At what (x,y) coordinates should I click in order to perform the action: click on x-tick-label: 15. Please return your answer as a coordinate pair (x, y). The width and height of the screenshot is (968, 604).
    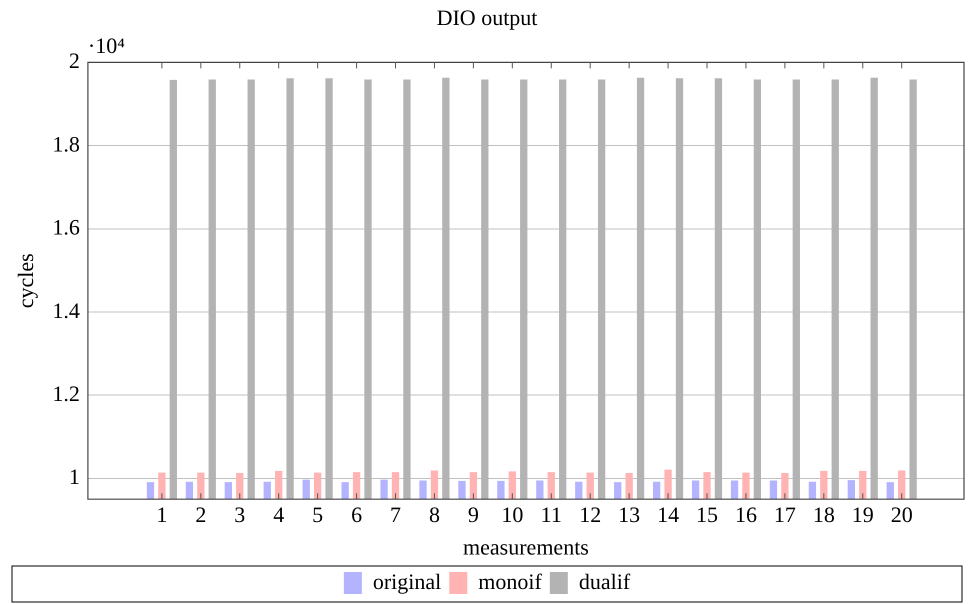
    Looking at the image, I should click on (707, 515).